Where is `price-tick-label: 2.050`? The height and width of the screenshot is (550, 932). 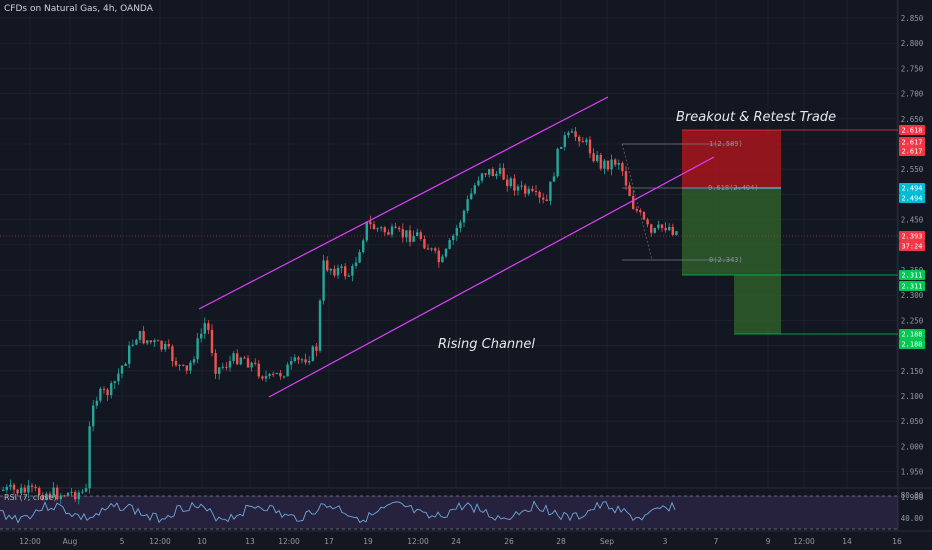
price-tick-label: 2.050 is located at coordinates (912, 421).